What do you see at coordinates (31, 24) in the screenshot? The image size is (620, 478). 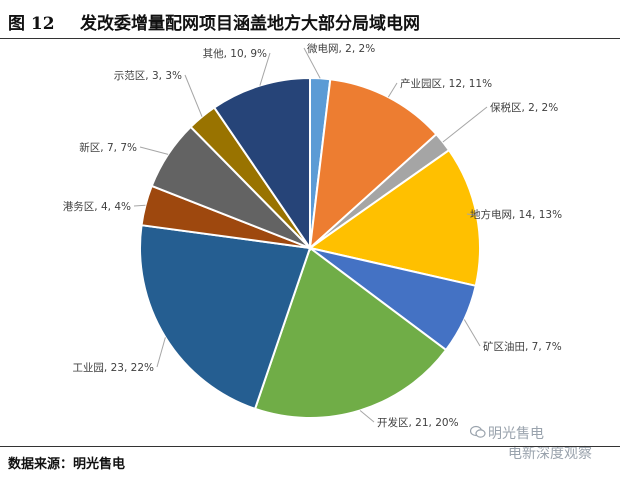 I see `figure-label: 图 12` at bounding box center [31, 24].